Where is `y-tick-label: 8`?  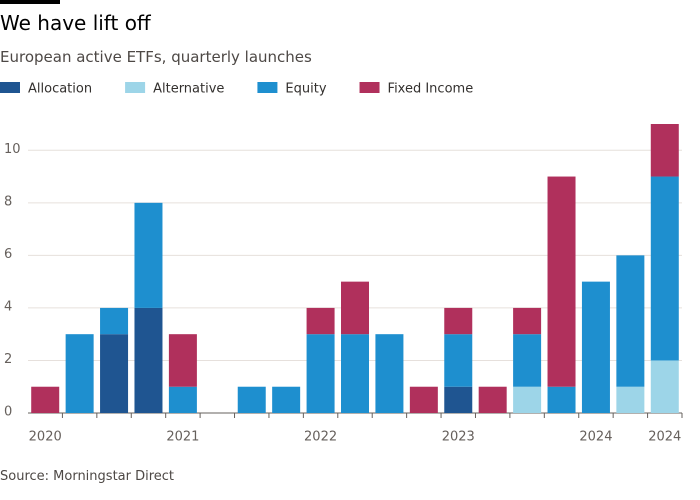 y-tick-label: 8 is located at coordinates (8, 201).